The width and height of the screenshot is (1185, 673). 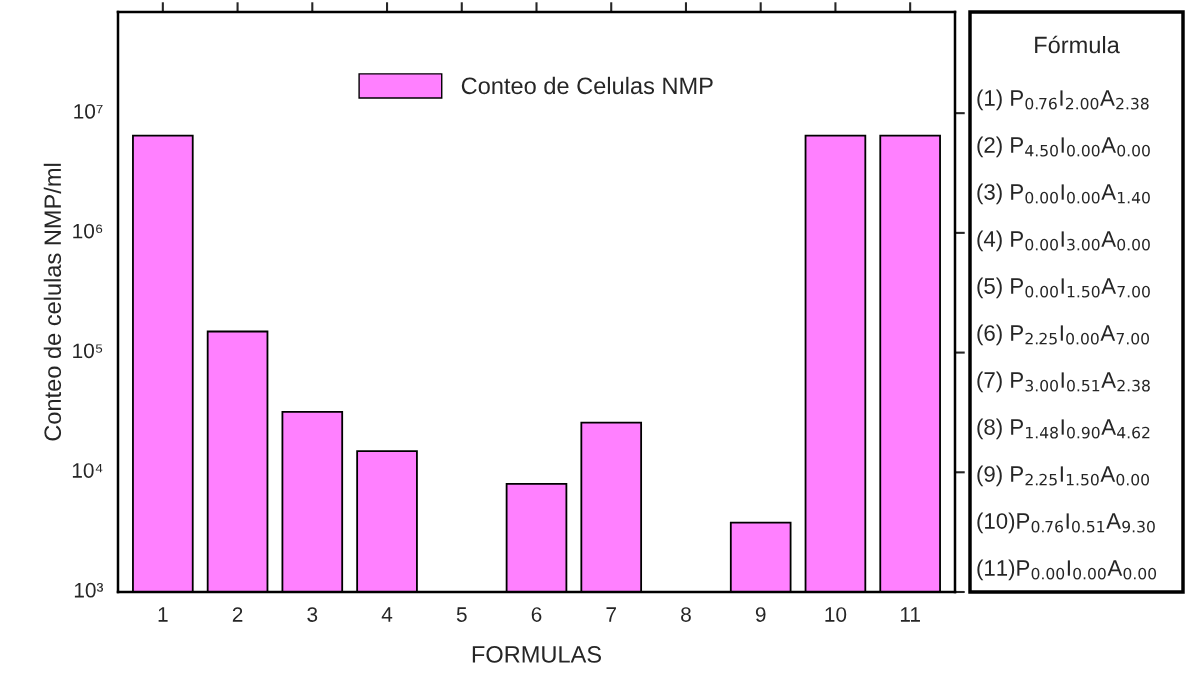 What do you see at coordinates (89, 590) in the screenshot?
I see `y-tick-label: 10³` at bounding box center [89, 590].